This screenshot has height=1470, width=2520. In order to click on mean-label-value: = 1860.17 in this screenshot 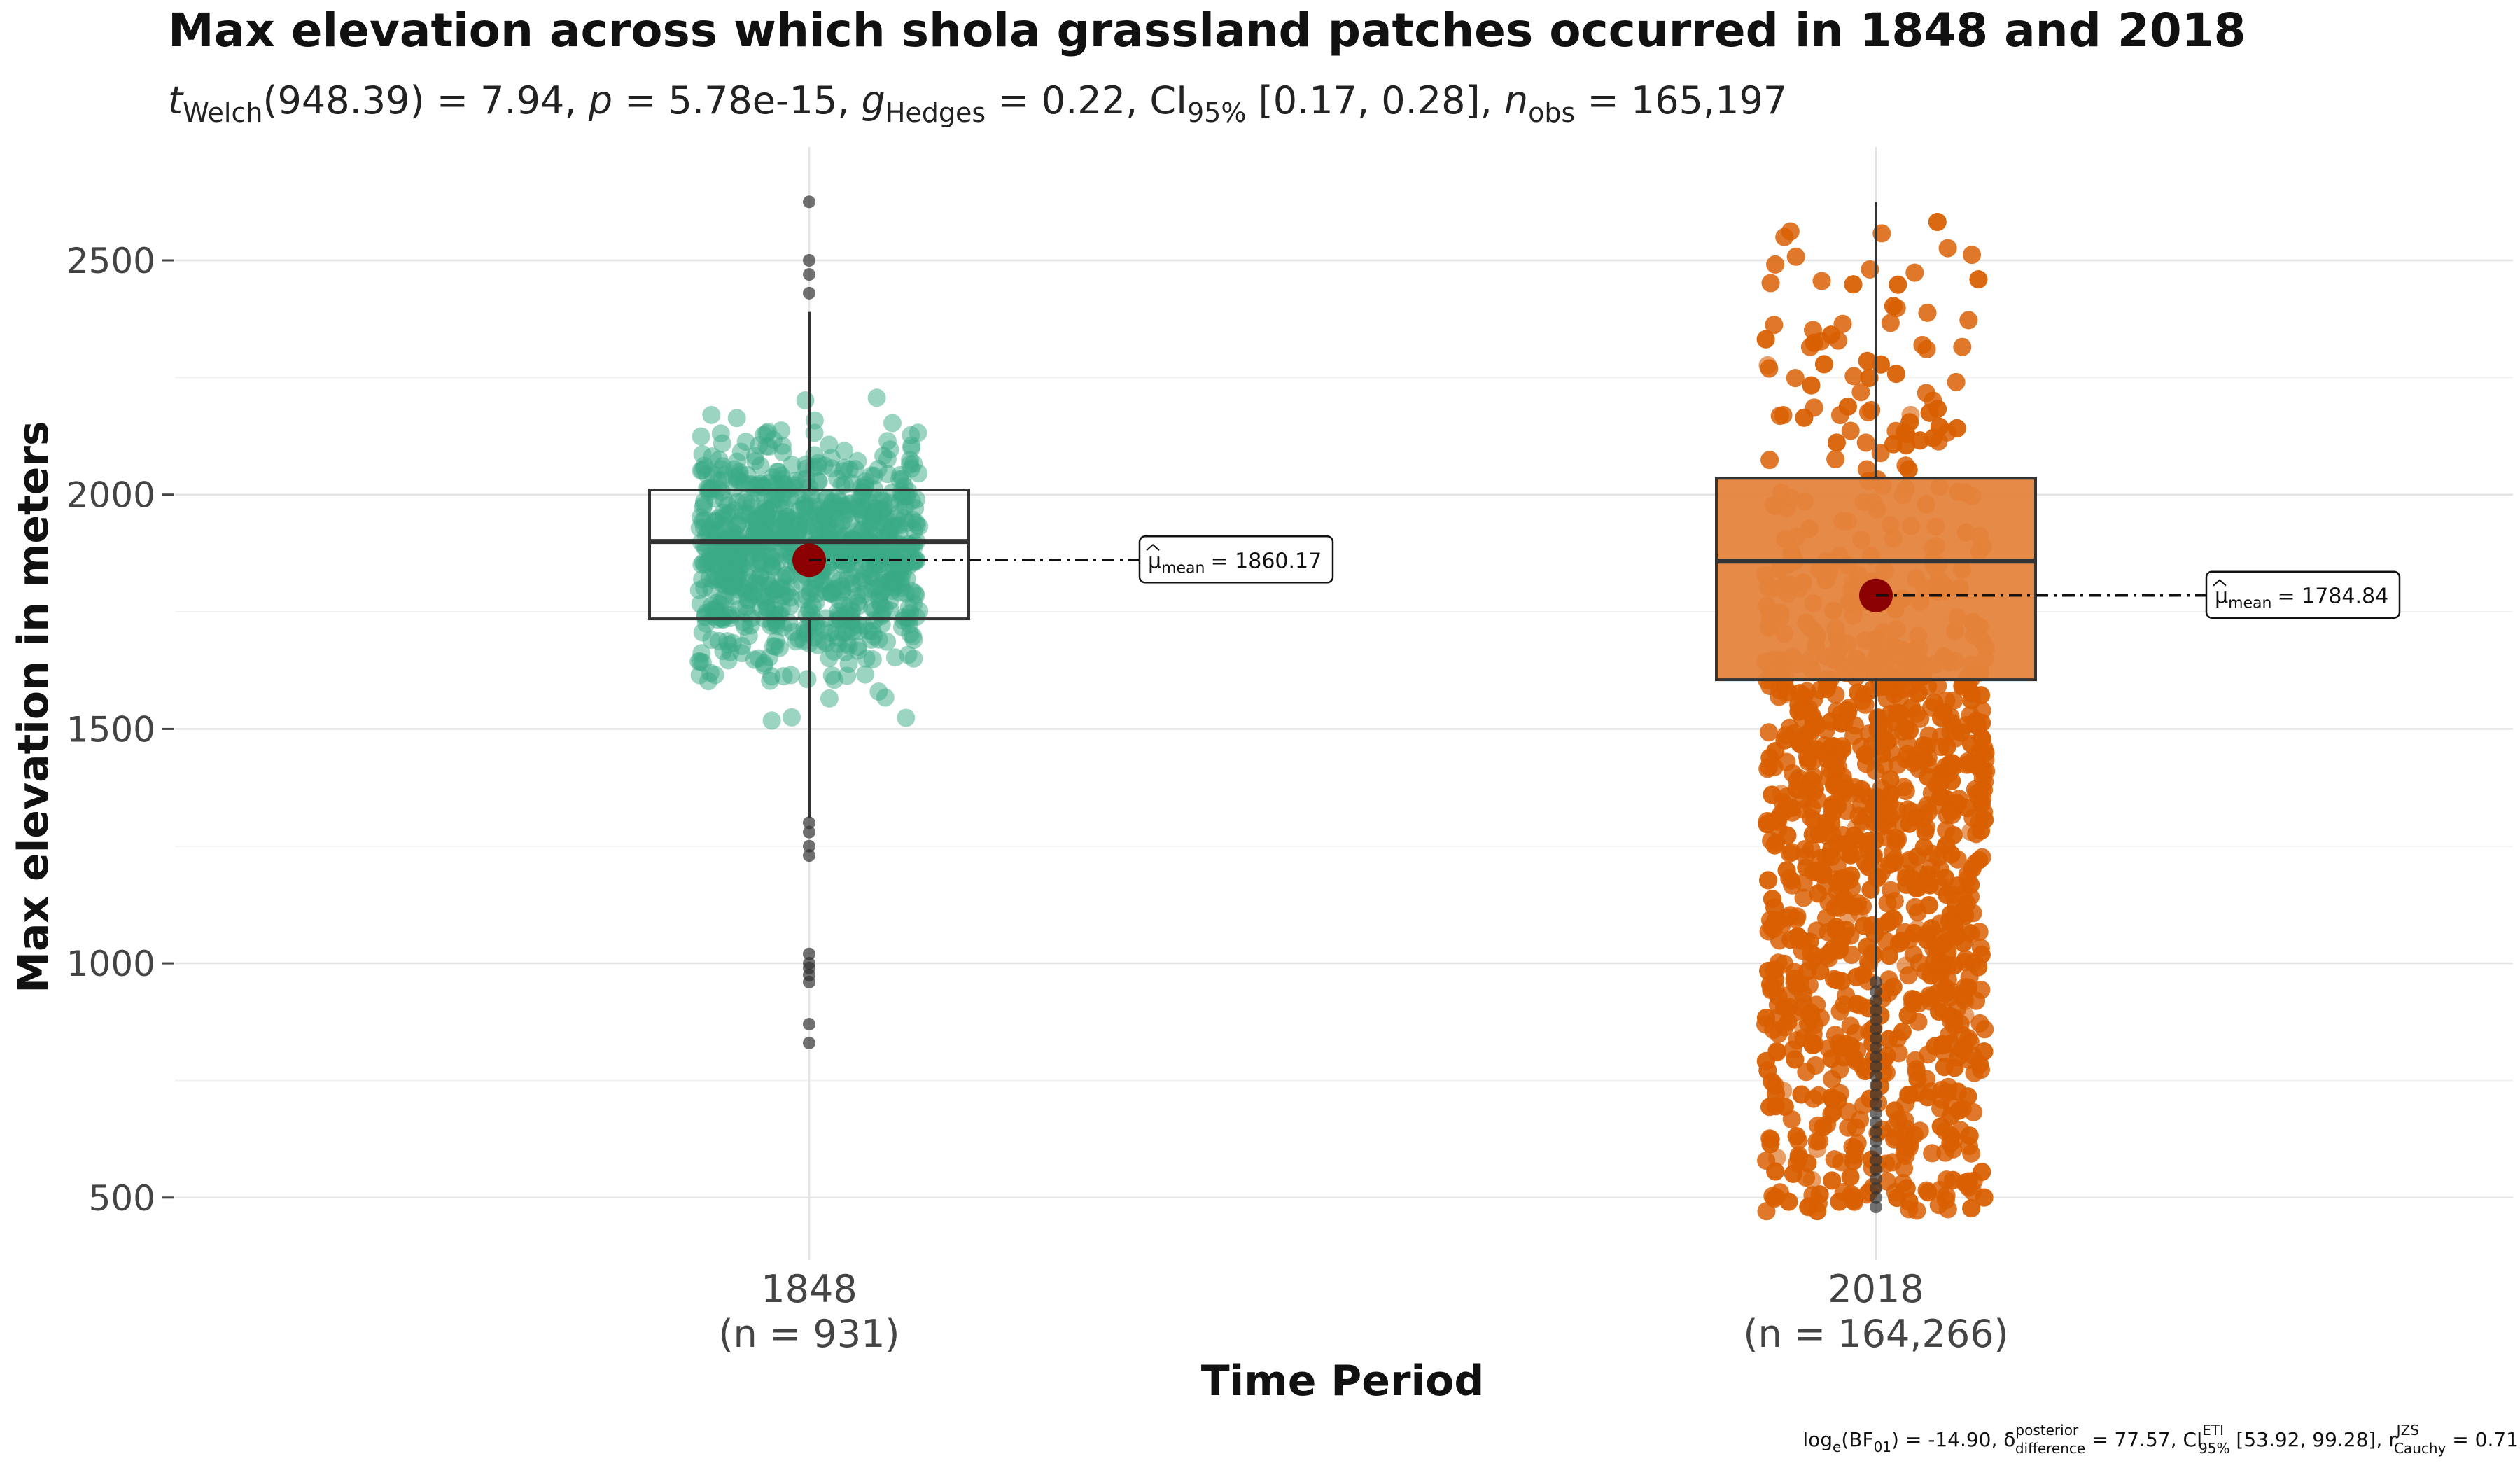, I will do `click(1266, 561)`.